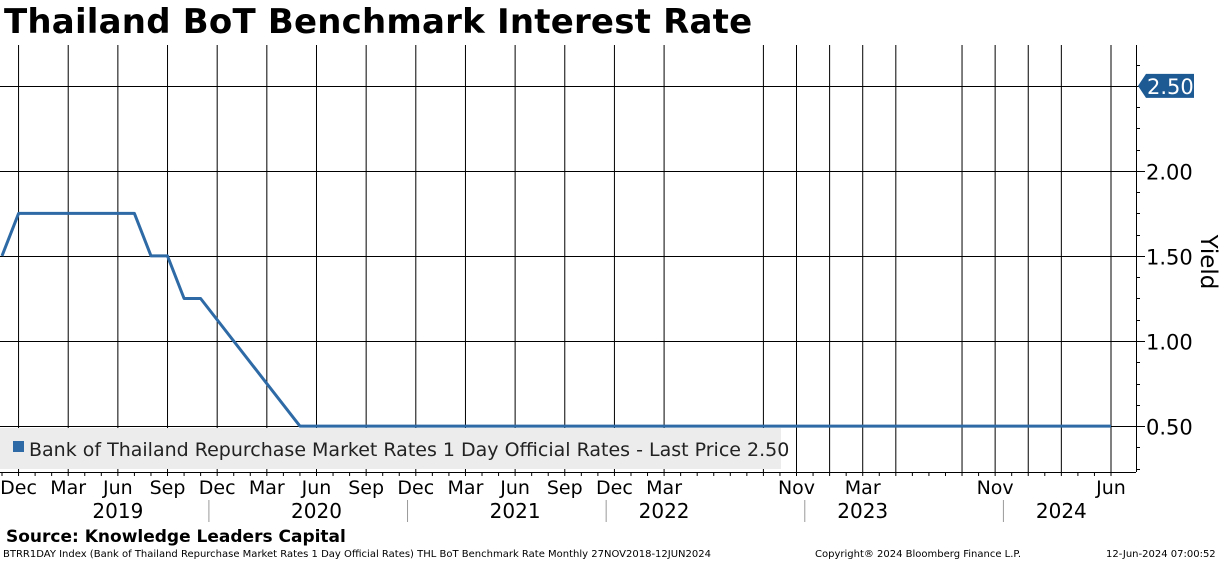 This screenshot has height=565, width=1224. What do you see at coordinates (316, 511) in the screenshot?
I see `x-year-label: 2020` at bounding box center [316, 511].